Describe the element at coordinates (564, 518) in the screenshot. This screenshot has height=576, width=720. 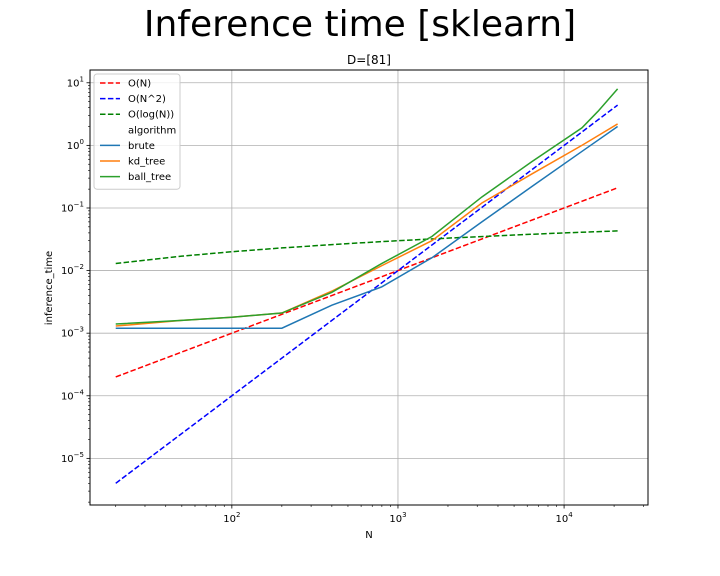
I see `x-tick-label: 10⁴` at that location.